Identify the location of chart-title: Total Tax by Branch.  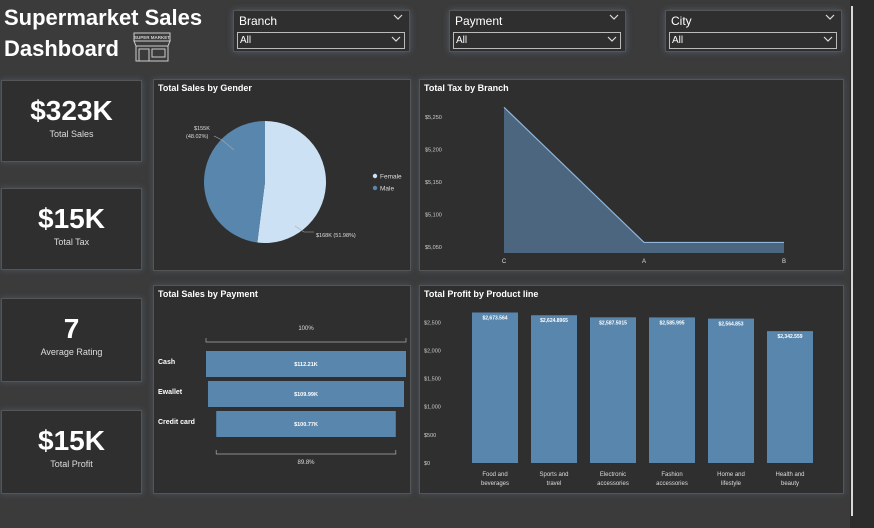
(466, 88).